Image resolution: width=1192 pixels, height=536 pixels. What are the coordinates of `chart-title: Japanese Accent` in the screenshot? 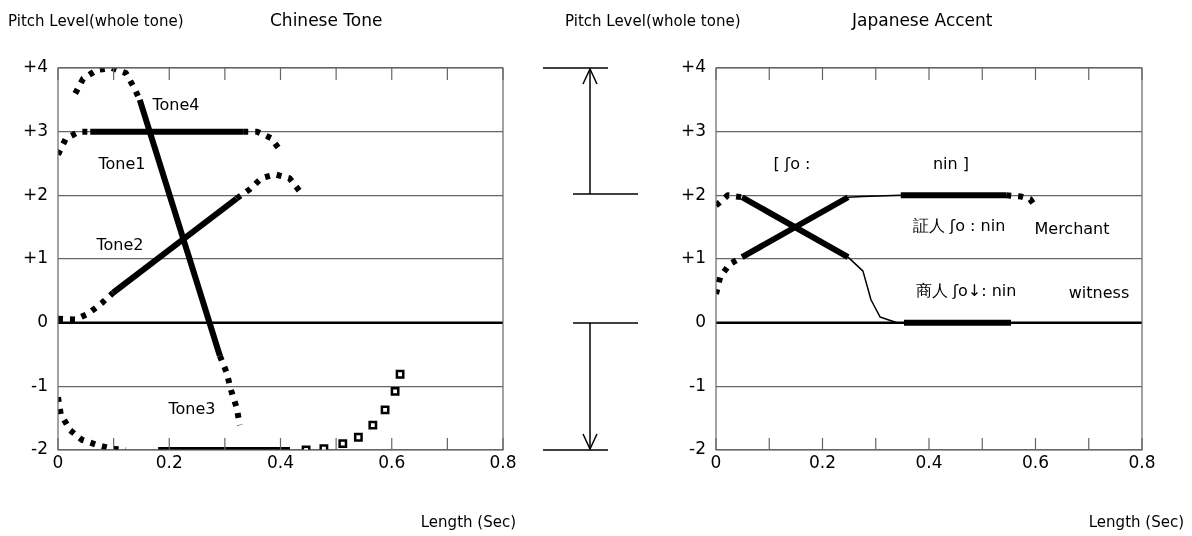 It's located at (922, 20).